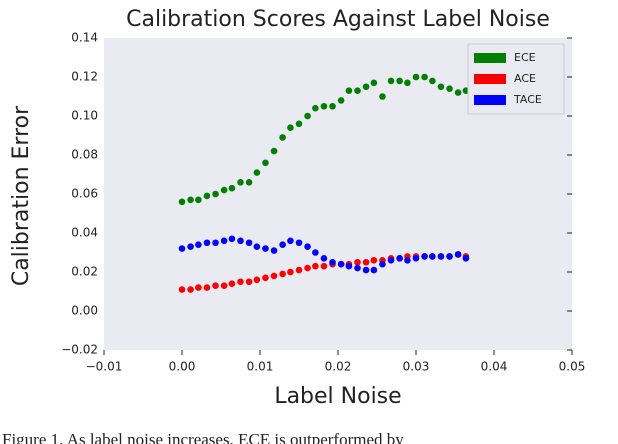 This screenshot has width=618, height=444. What do you see at coordinates (84, 272) in the screenshot?
I see `y-tick-label: 0.02` at bounding box center [84, 272].